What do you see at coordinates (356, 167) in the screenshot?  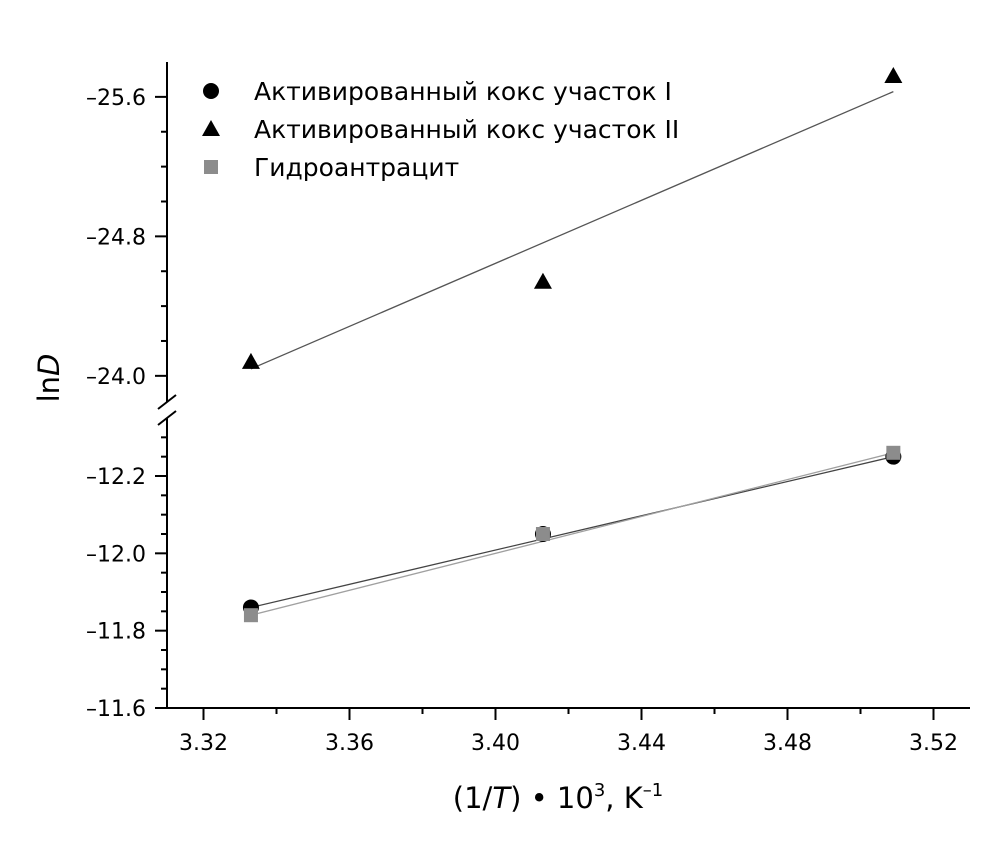 I see `legend-label: Гидроантрацит` at bounding box center [356, 167].